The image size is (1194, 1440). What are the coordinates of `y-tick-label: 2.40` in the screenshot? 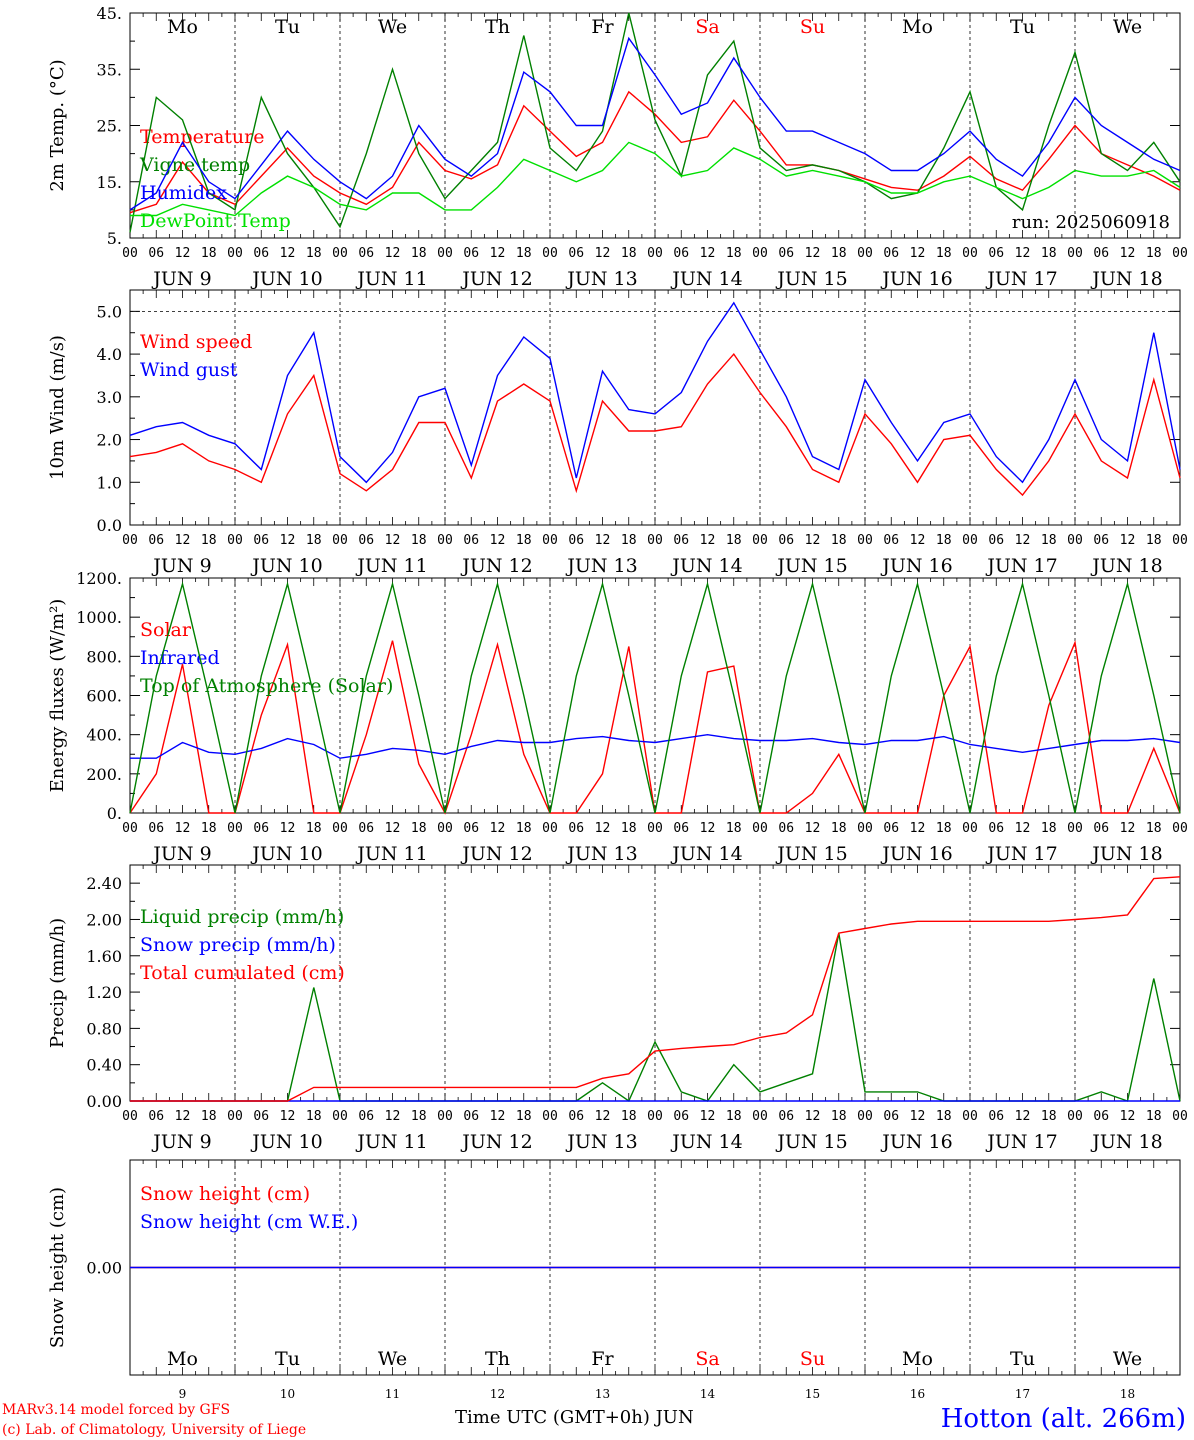 It's located at (104, 883).